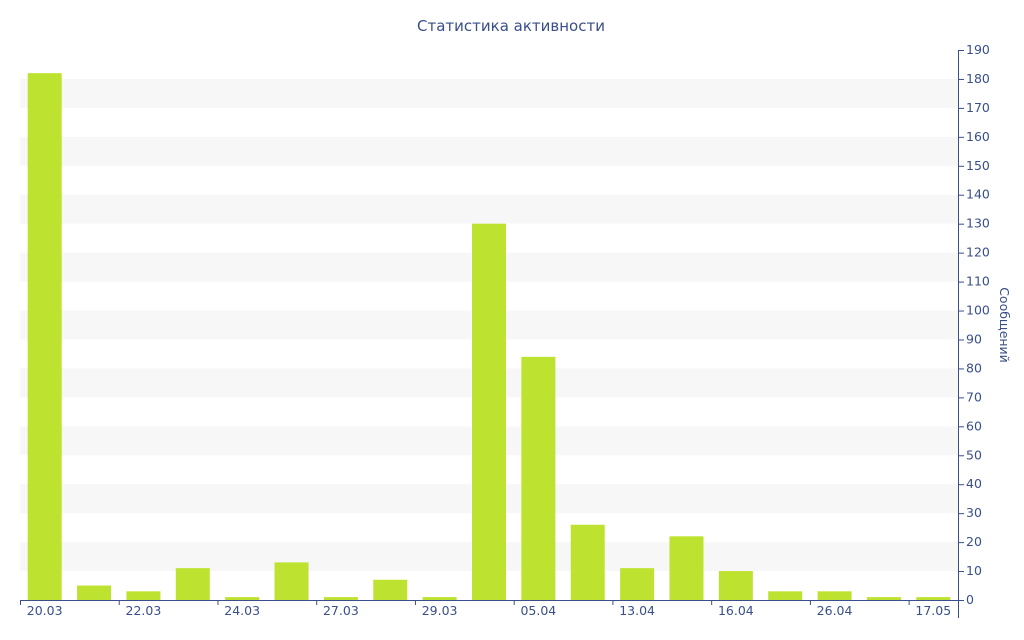 The height and width of the screenshot is (640, 1024). What do you see at coordinates (538, 610) in the screenshot?
I see `x-tick-label: 05.04` at bounding box center [538, 610].